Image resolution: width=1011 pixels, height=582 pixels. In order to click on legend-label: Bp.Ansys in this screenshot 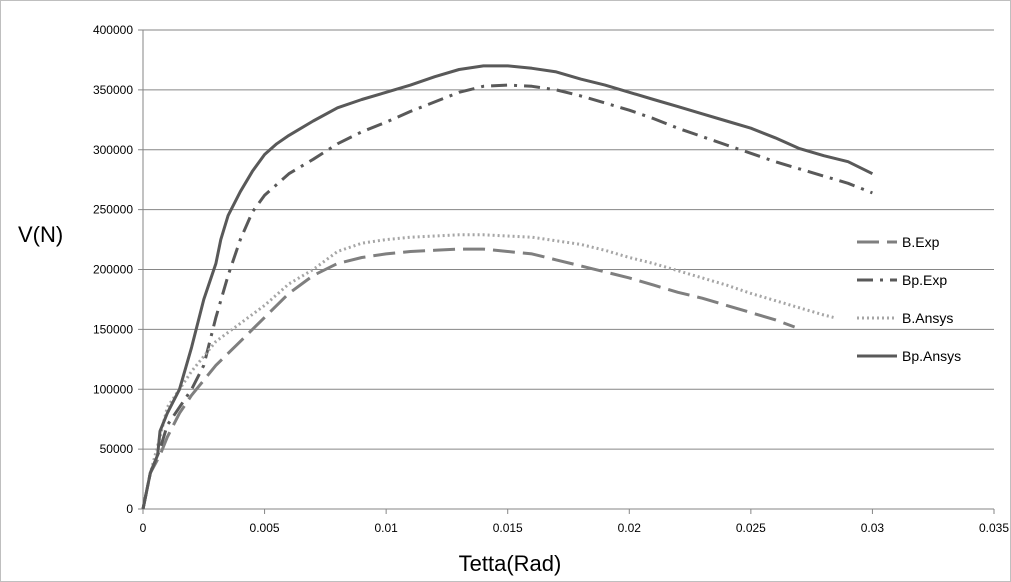, I will do `click(931, 356)`.